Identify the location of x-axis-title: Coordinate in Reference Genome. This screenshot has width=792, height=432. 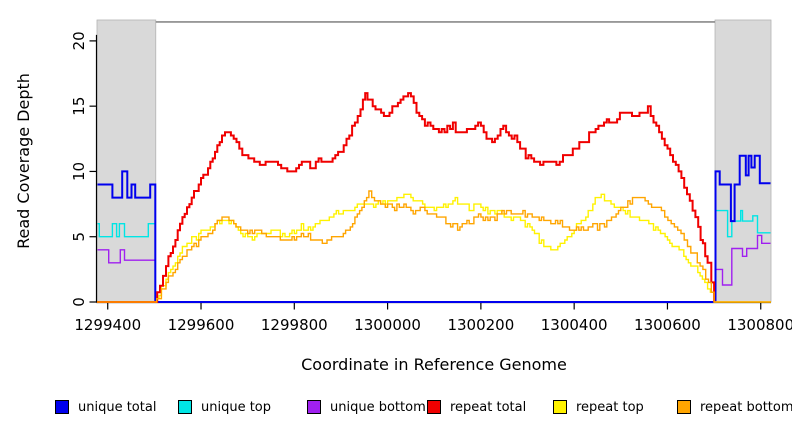
(434, 364).